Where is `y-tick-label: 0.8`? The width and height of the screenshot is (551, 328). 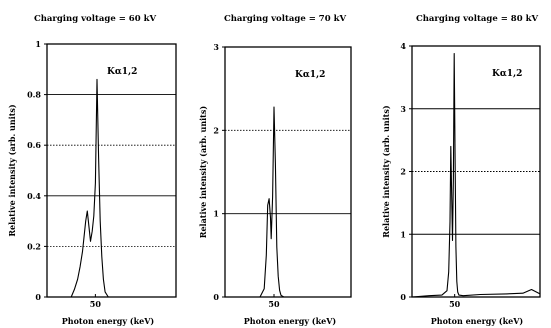
y-tick-label: 0.8 is located at coordinates (34, 95).